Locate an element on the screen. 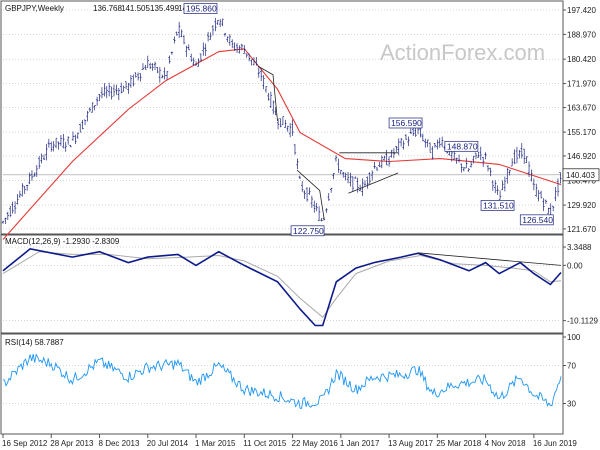  price-annotation-label: 126.540 is located at coordinates (537, 220).